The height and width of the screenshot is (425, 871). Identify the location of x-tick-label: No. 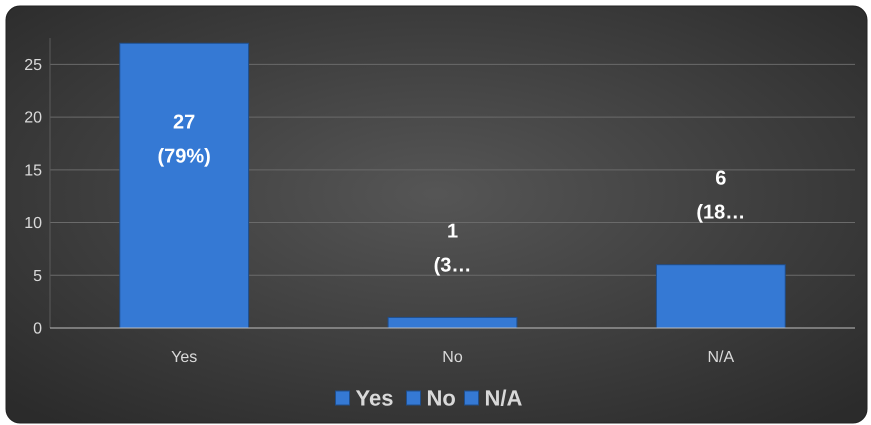
(452, 357).